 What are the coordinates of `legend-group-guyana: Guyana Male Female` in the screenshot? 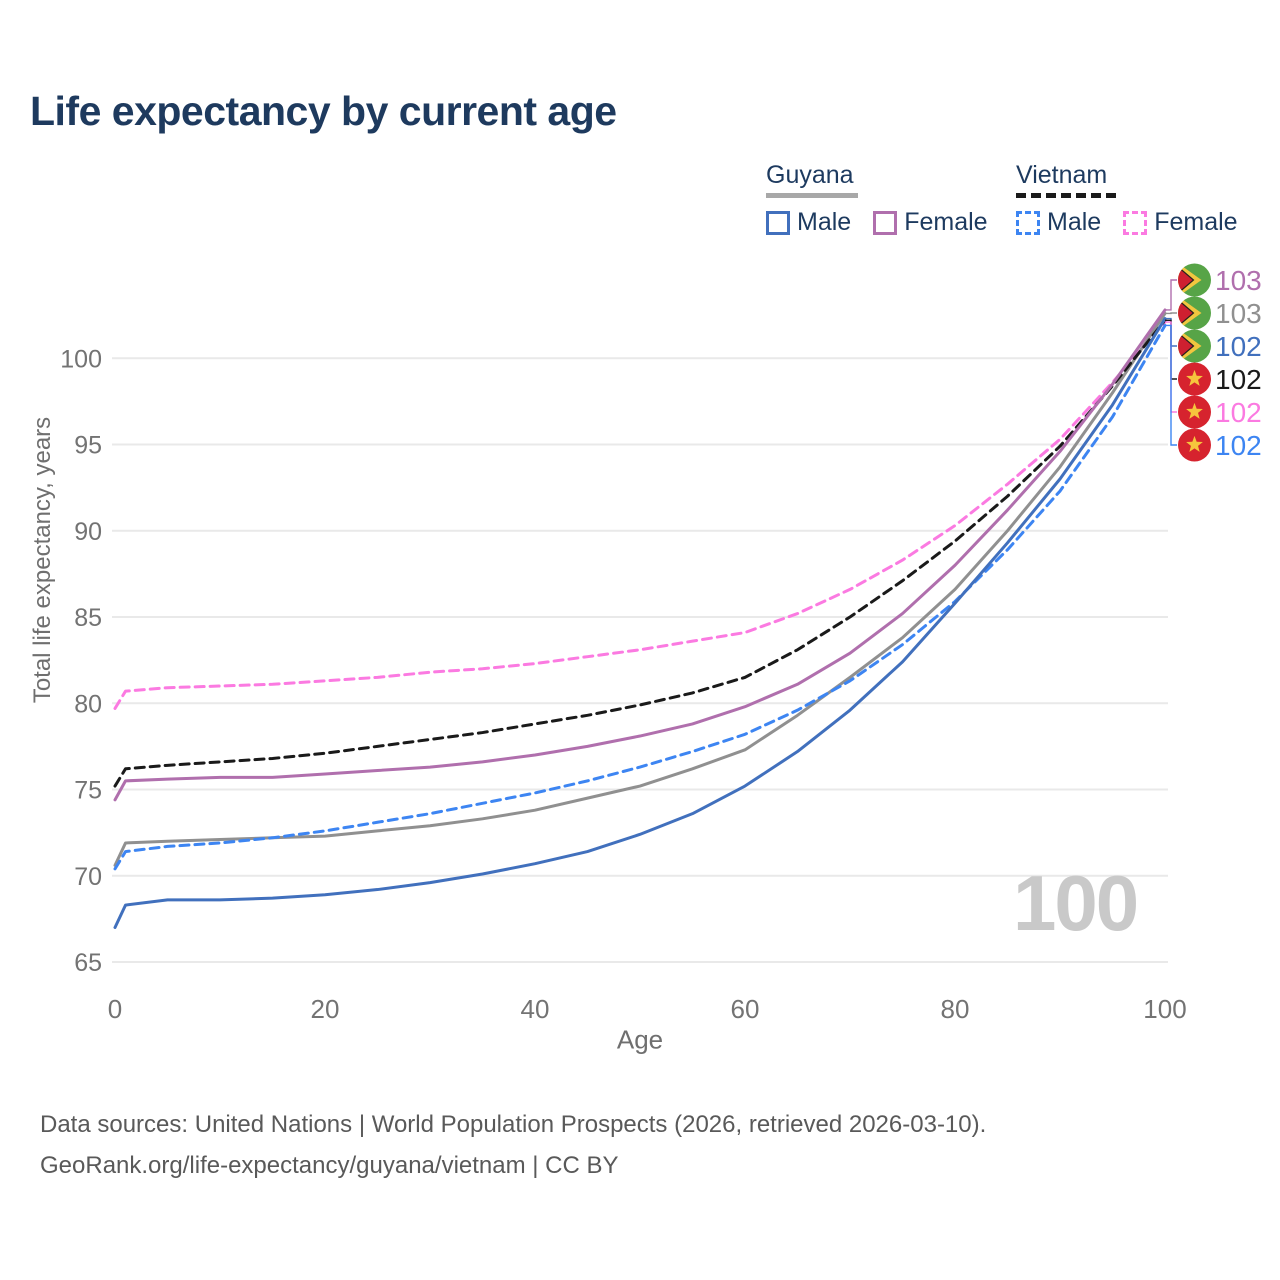 It's located at (877, 199).